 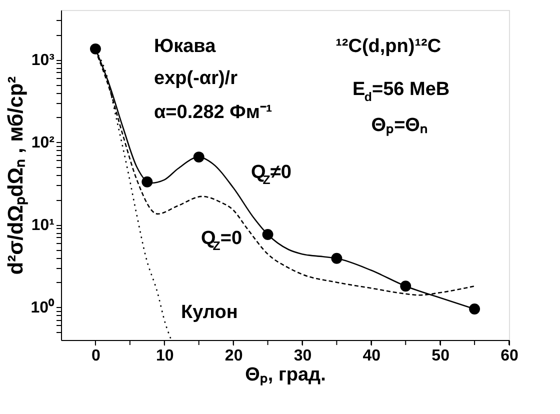 I want to click on x-tick-label: 20, so click(x=233, y=356).